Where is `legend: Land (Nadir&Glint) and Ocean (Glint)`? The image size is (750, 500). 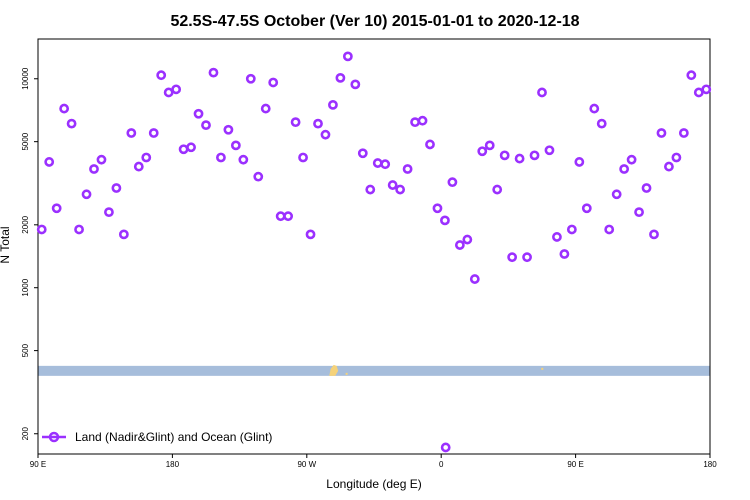 legend: Land (Nadir&Glint) and Ocean (Glint) is located at coordinates (157, 437).